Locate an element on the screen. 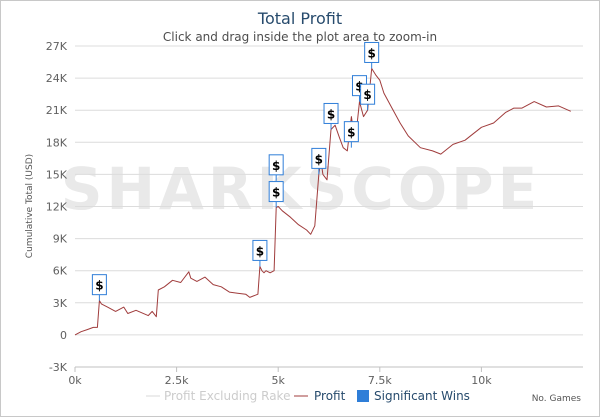 This screenshot has width=600, height=420. x-tick-label: 7.5k is located at coordinates (380, 380).